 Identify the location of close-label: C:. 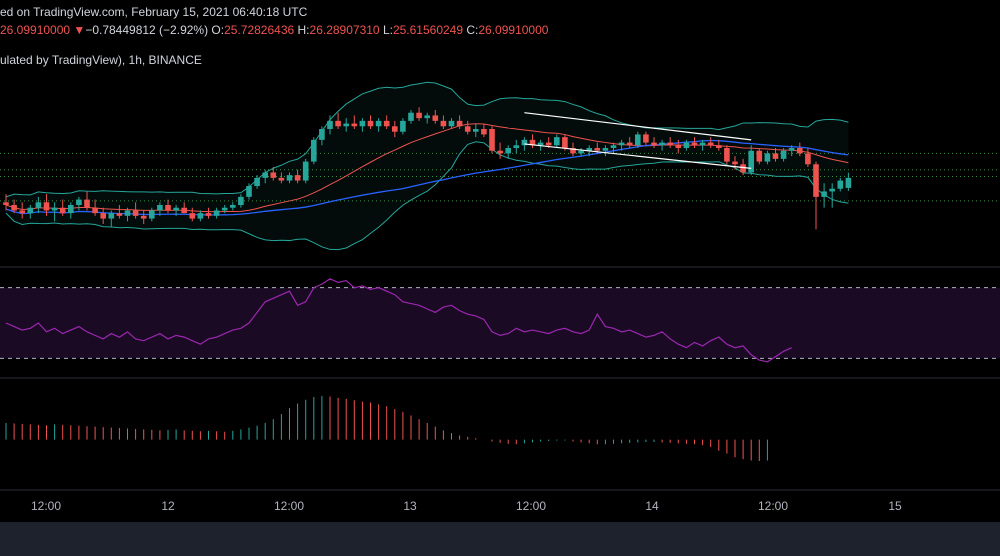
(472, 30).